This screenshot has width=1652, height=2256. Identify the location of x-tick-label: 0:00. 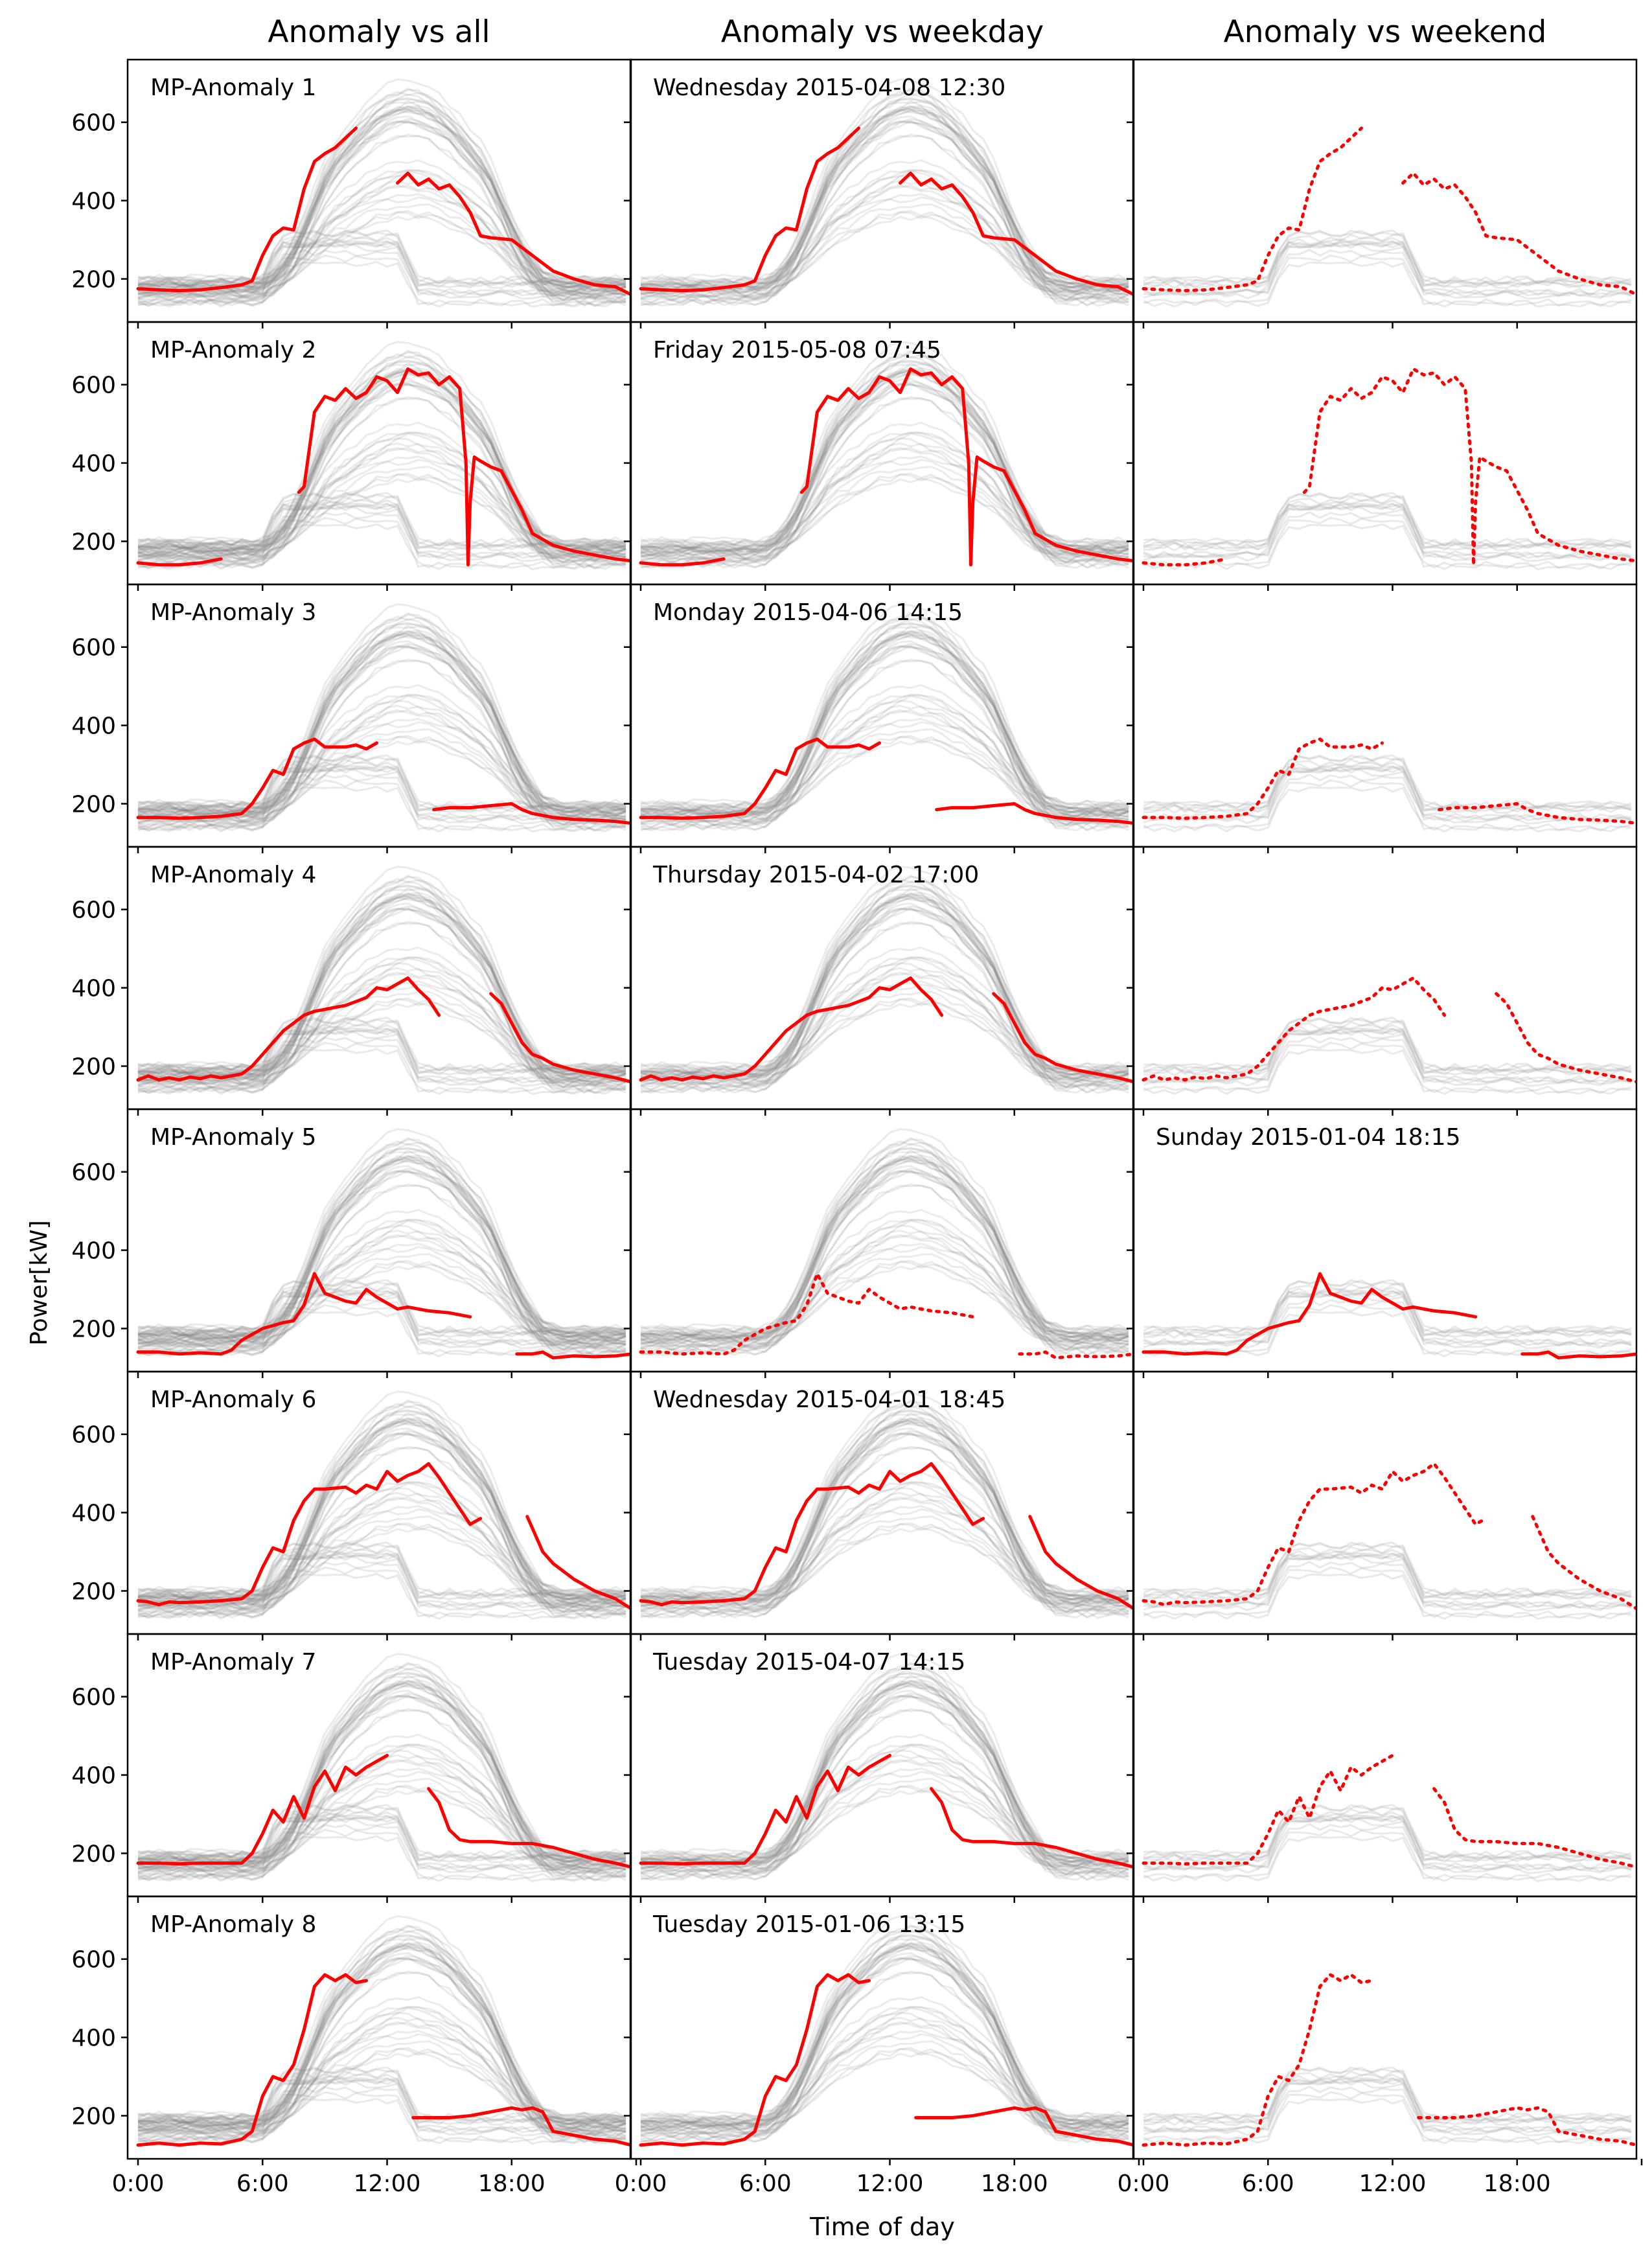
(641, 2183).